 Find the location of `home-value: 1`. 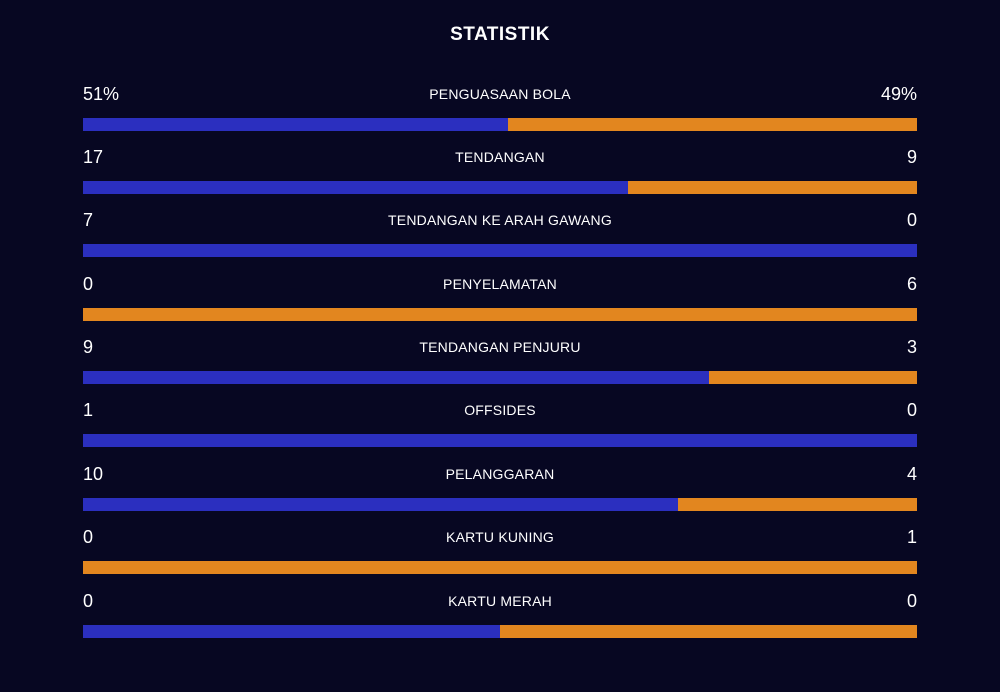

home-value: 1 is located at coordinates (88, 410).